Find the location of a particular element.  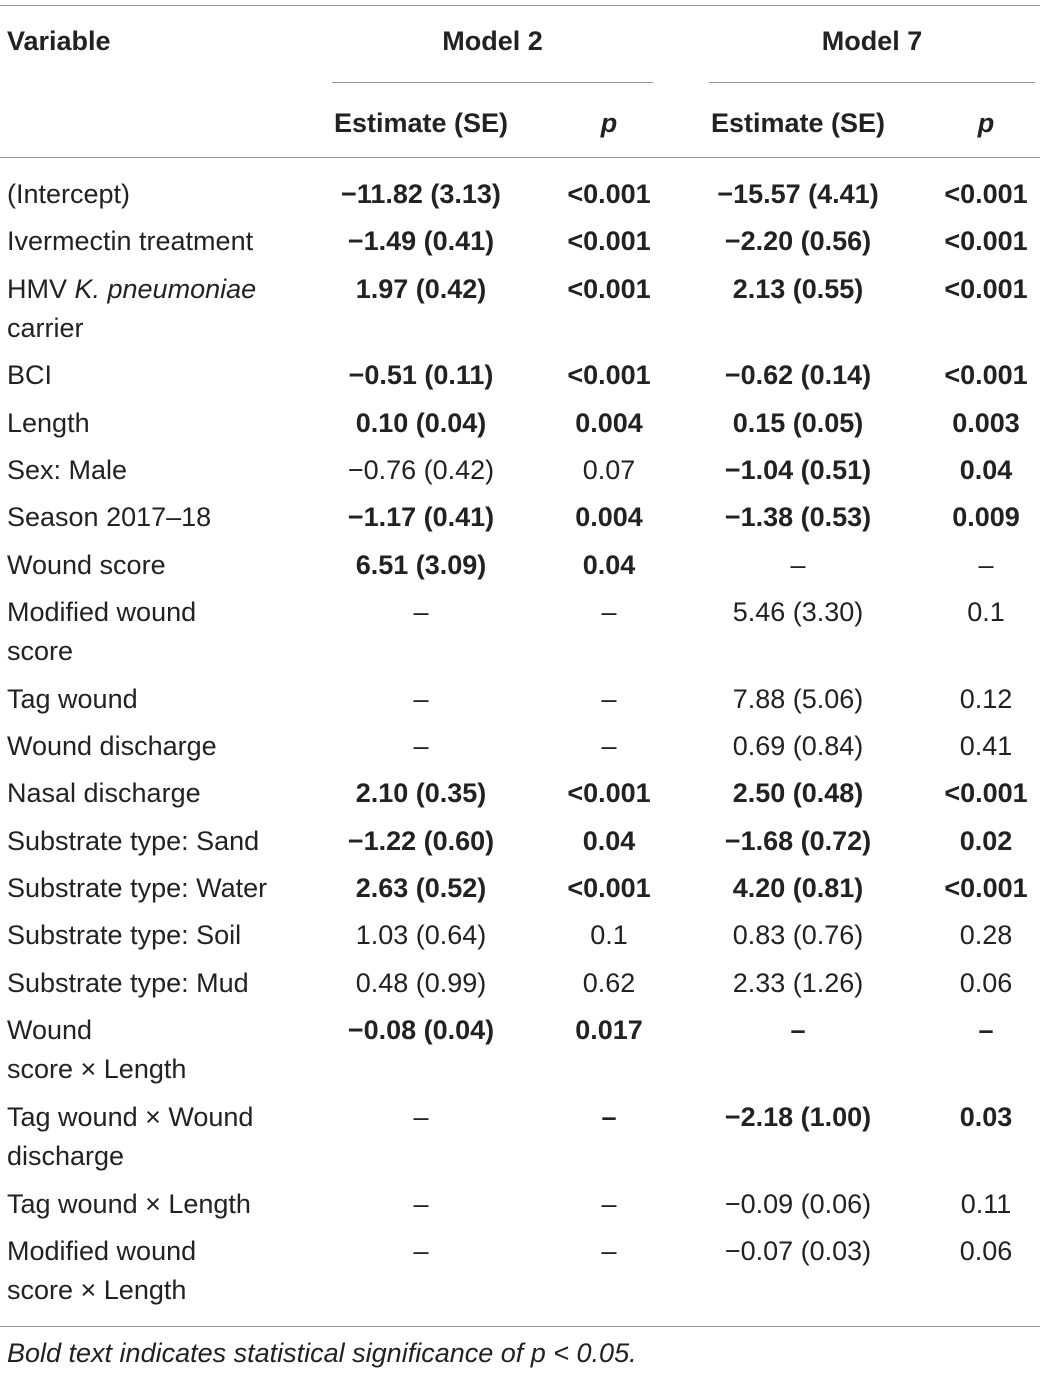

header-model7-p: p is located at coordinates (986, 123).